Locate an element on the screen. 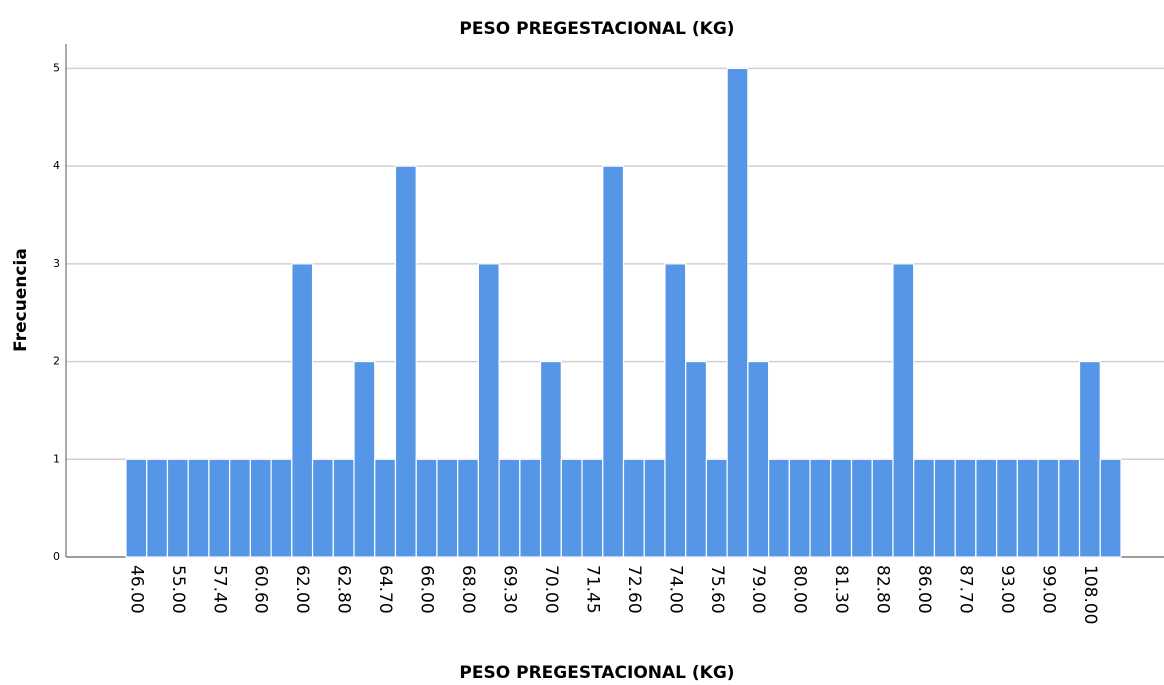  x-tick-label: 60.60 is located at coordinates (261, 589).